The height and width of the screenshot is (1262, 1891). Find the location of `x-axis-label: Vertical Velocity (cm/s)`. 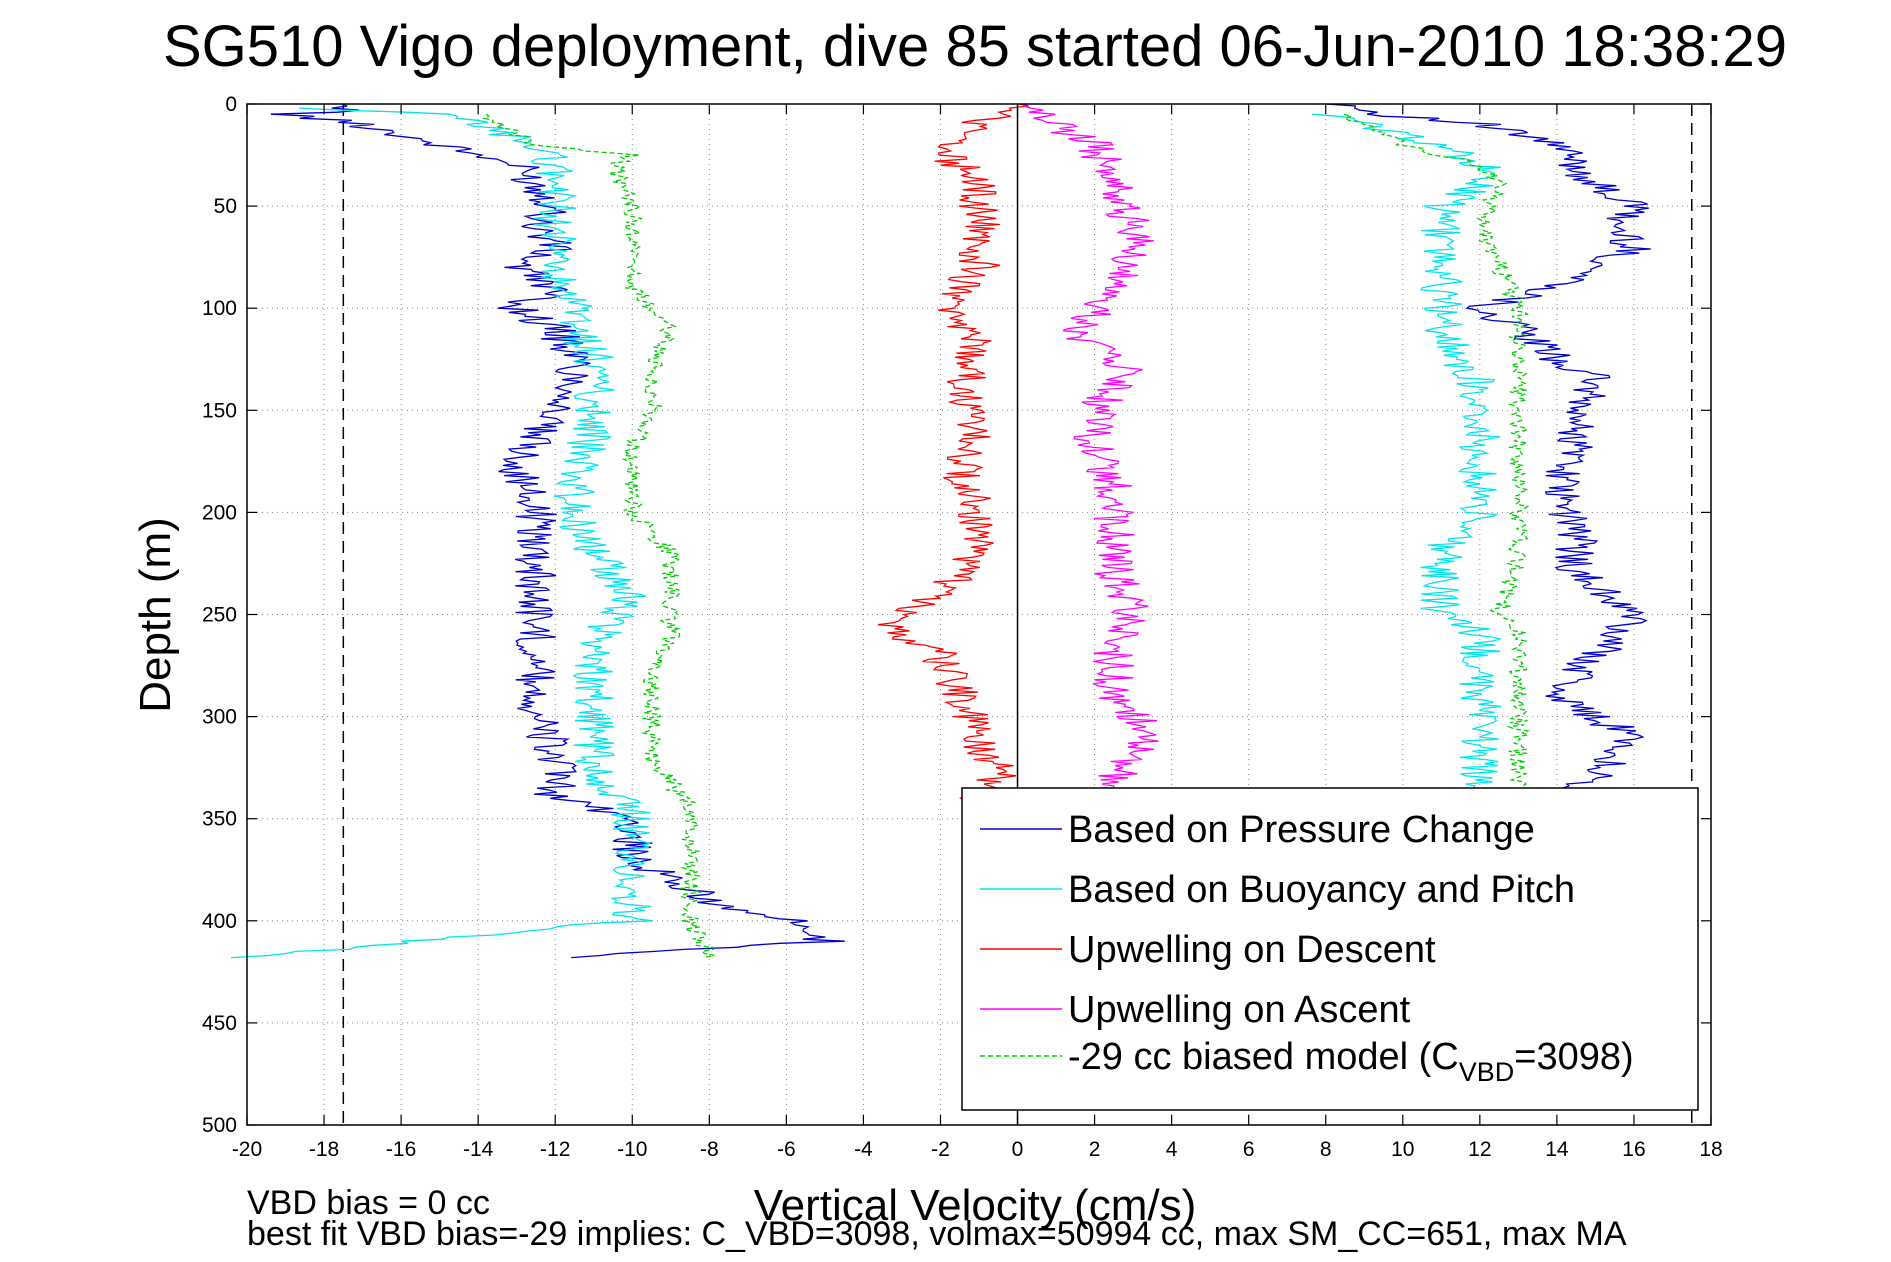

x-axis-label: Vertical Velocity (cm/s) is located at coordinates (975, 1205).